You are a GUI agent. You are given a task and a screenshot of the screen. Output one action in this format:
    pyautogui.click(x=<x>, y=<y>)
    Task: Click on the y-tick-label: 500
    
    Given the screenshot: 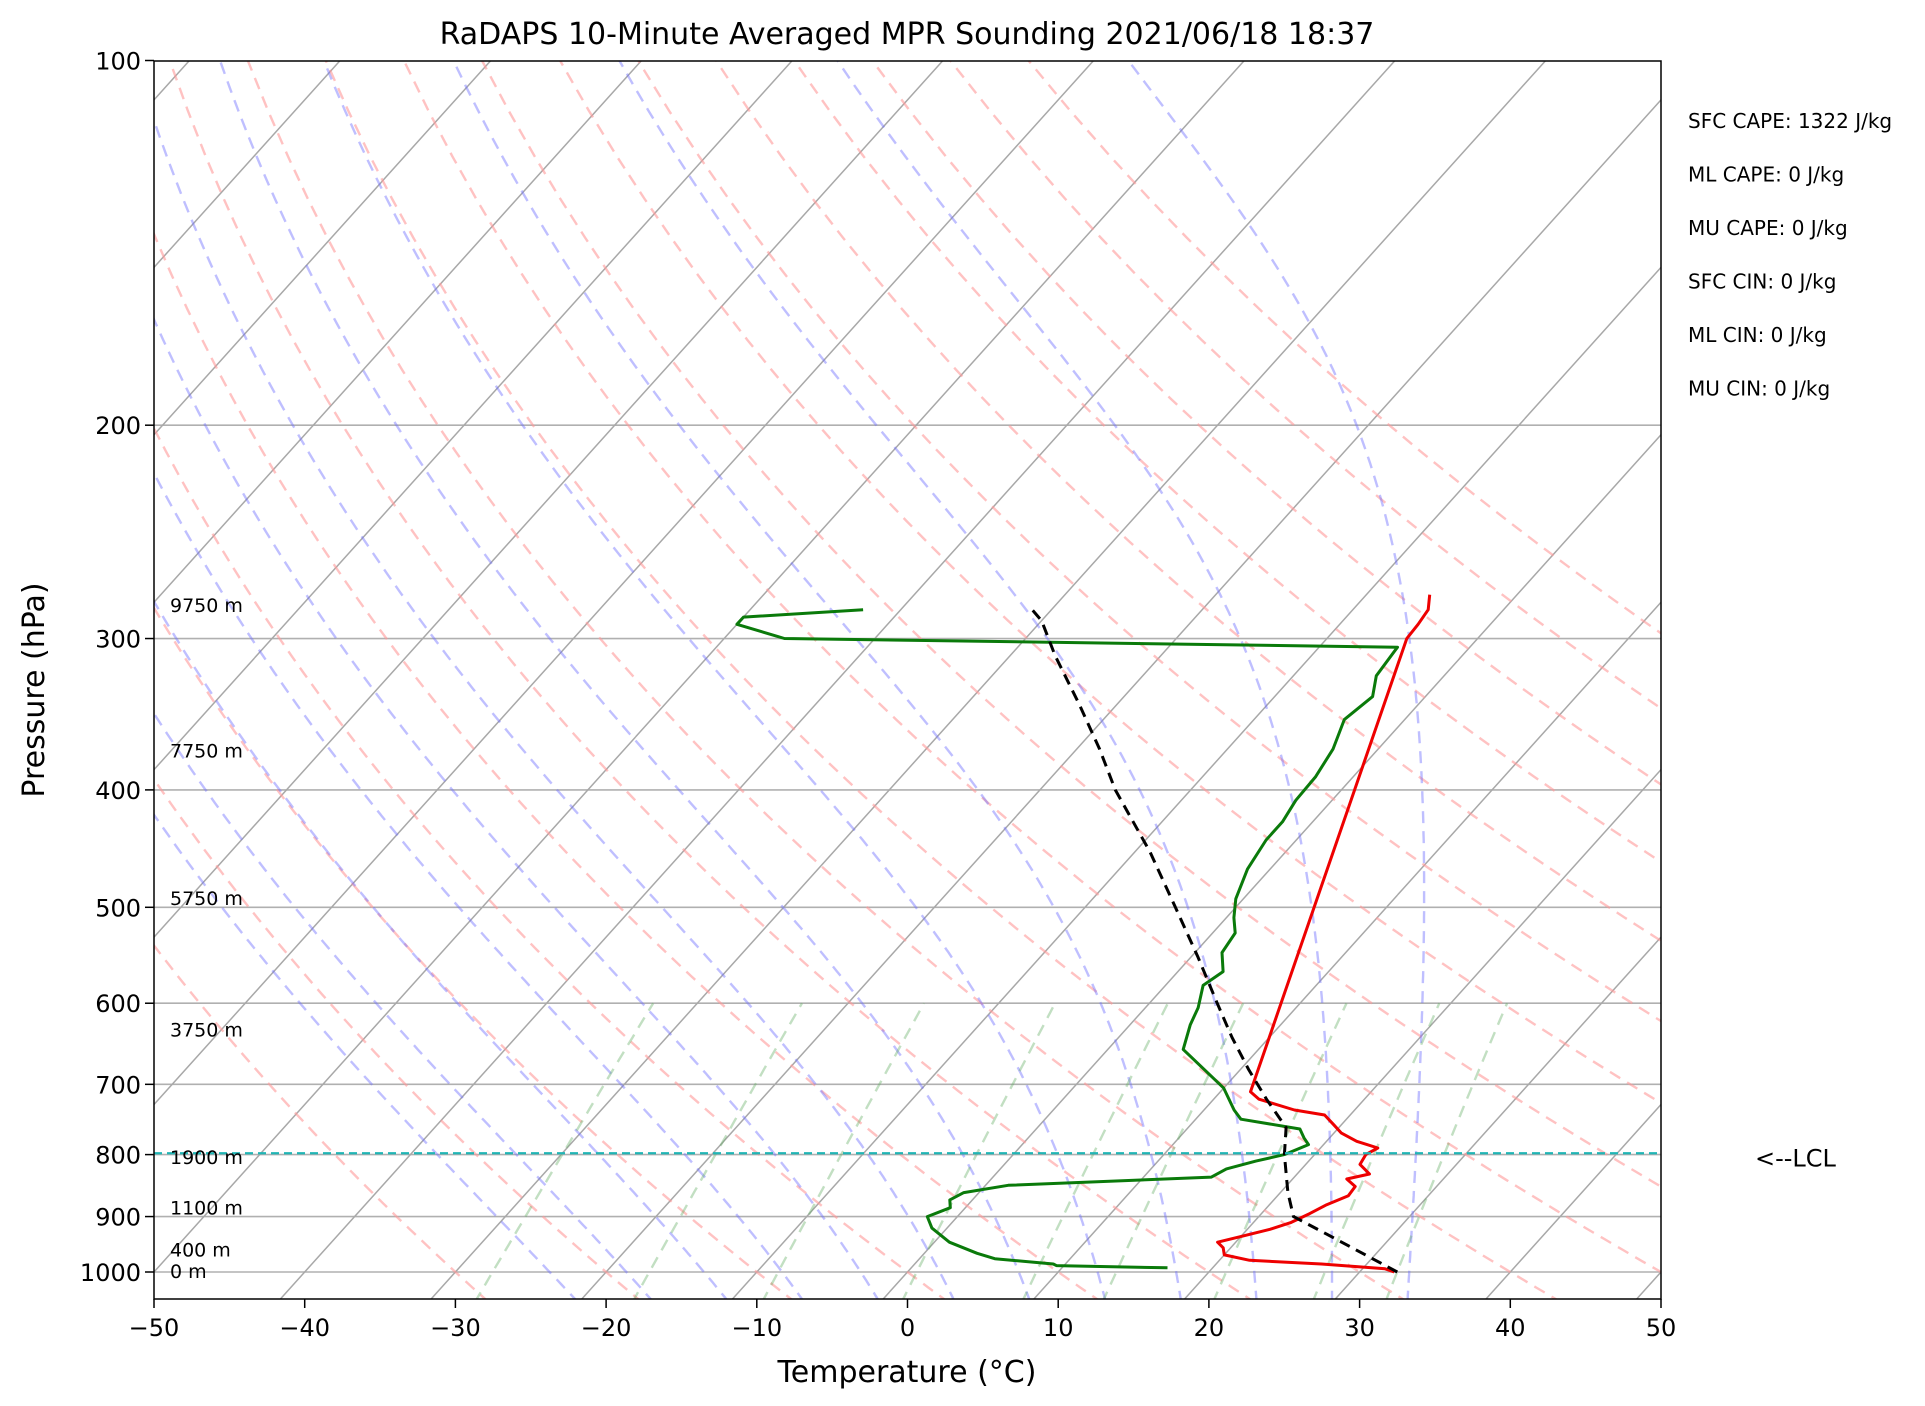 What is the action you would take?
    pyautogui.click(x=118, y=908)
    